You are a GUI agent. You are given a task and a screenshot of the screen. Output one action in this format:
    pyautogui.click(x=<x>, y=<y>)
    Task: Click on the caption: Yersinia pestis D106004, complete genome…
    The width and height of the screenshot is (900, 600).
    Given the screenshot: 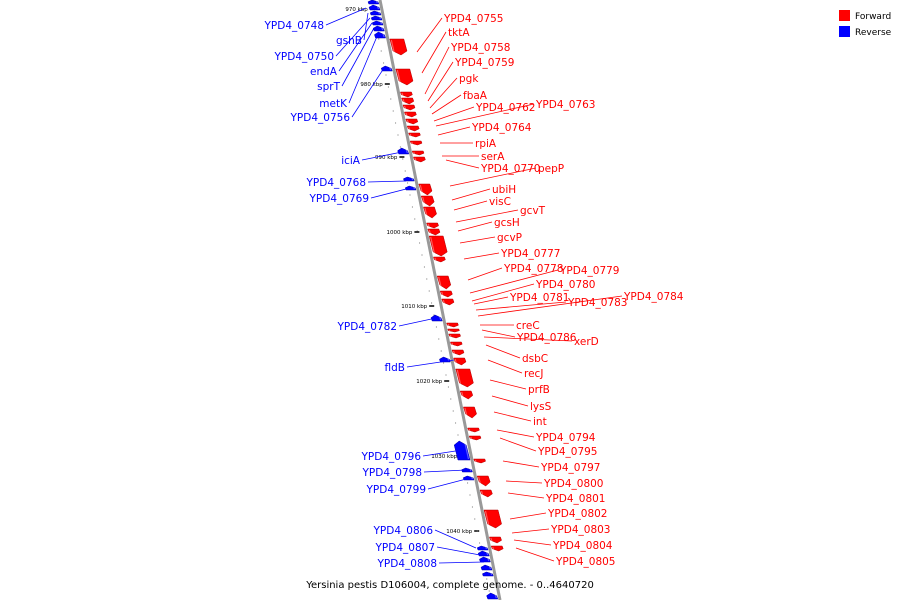 What is the action you would take?
    pyautogui.click(x=449, y=585)
    